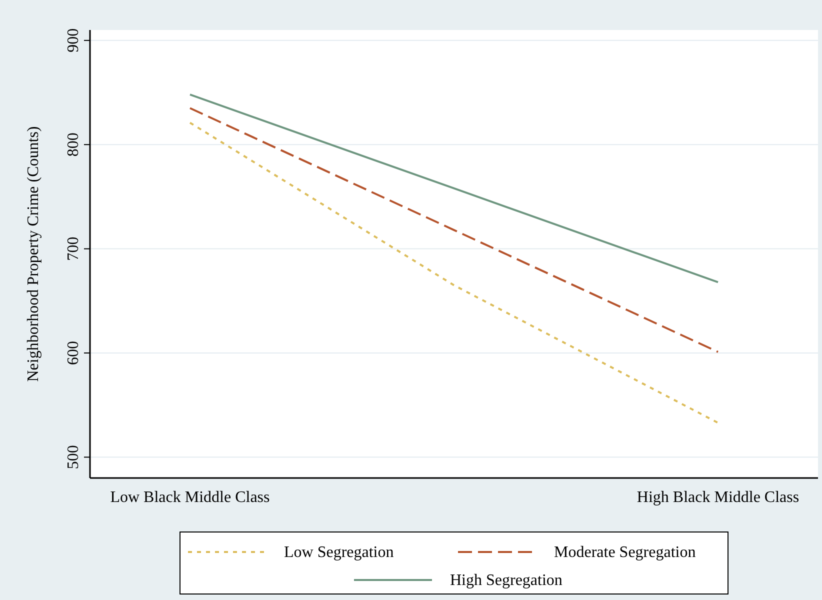 This screenshot has height=600, width=822. What do you see at coordinates (718, 497) in the screenshot?
I see `x-tick-label: High Black Middle Class` at bounding box center [718, 497].